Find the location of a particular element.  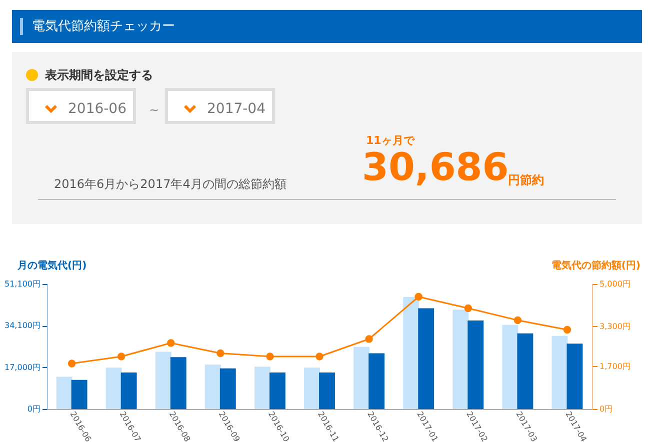

y-axis-title: 月の電気代(円) is located at coordinates (51, 266).